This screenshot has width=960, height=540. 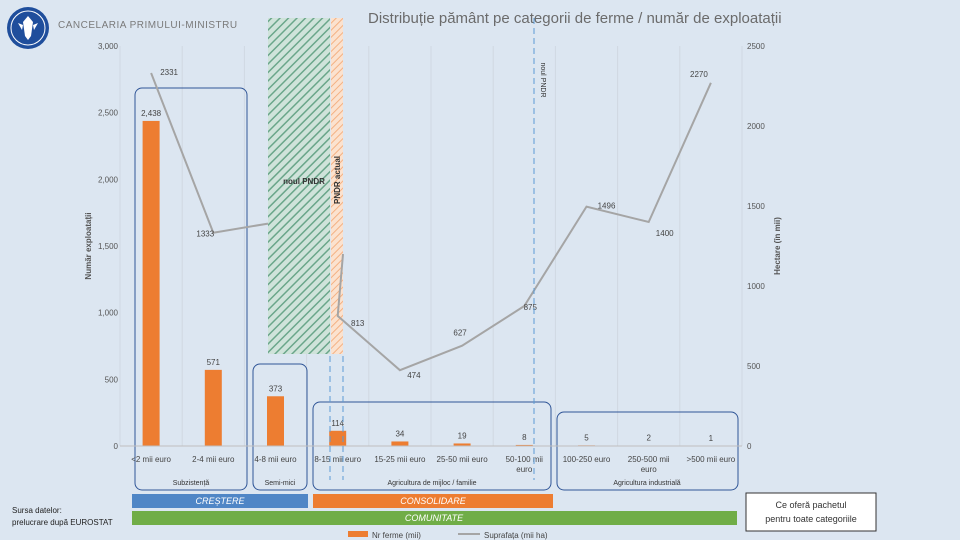 I want to click on data-source-note: Sursa datelor: prelucrare după EUROSTAT, so click(x=62, y=517).